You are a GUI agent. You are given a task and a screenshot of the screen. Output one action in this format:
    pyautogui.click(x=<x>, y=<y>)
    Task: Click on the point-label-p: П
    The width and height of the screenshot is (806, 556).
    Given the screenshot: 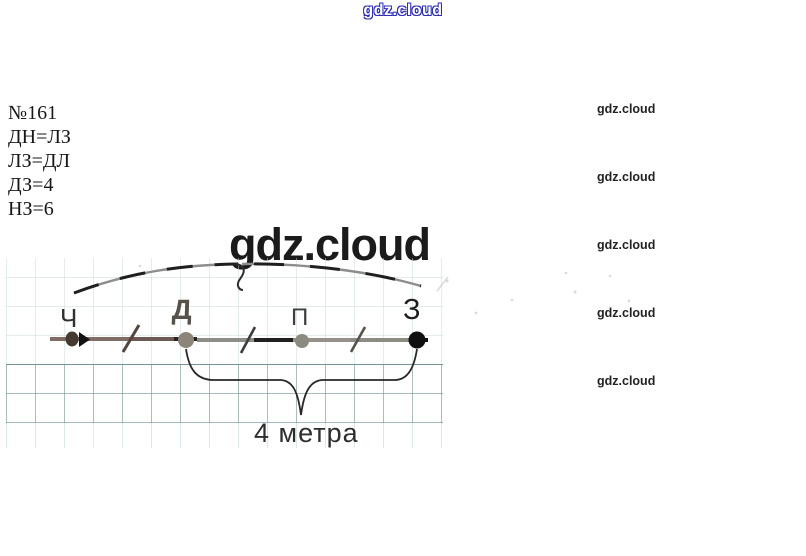 What is the action you would take?
    pyautogui.click(x=300, y=317)
    